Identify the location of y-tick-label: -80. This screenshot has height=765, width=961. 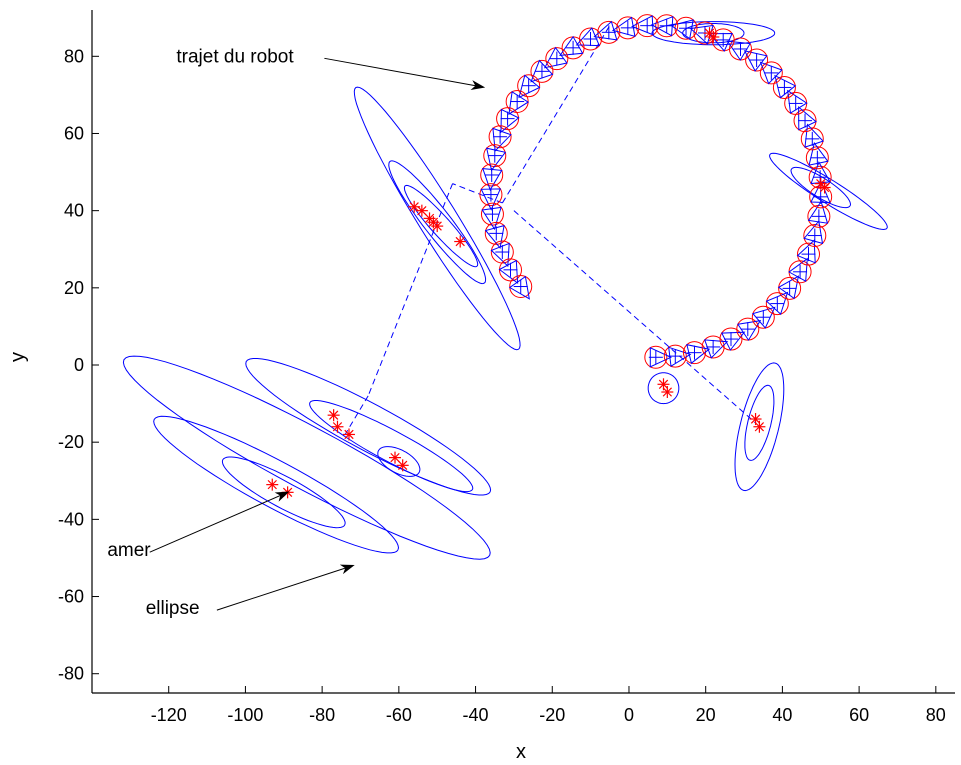
(71, 674).